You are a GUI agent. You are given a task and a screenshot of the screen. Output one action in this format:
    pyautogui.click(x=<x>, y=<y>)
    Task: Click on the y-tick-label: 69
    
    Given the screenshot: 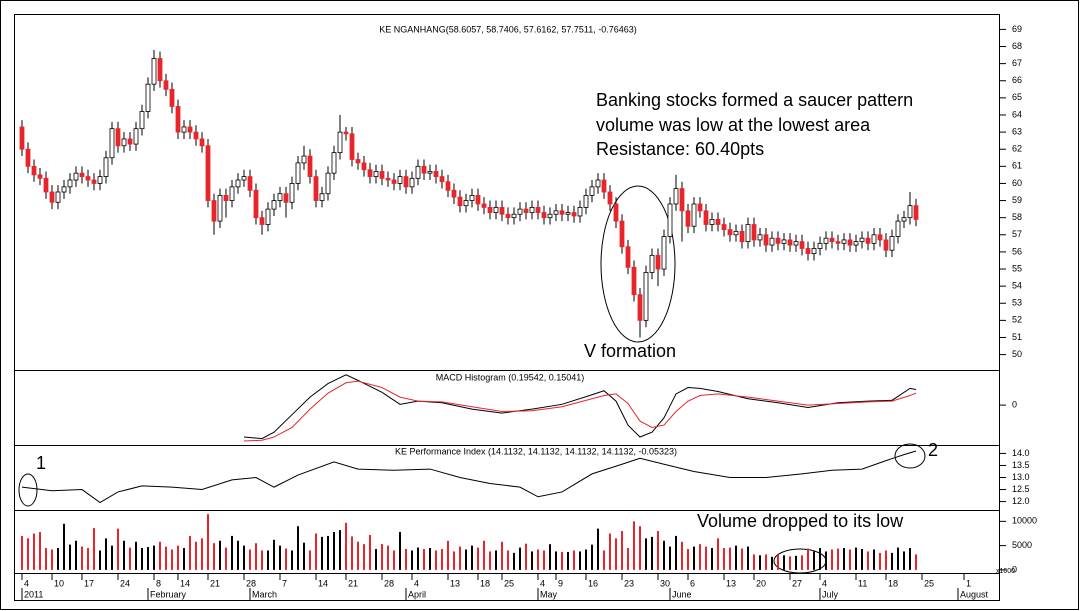 What is the action you would take?
    pyautogui.click(x=1017, y=29)
    